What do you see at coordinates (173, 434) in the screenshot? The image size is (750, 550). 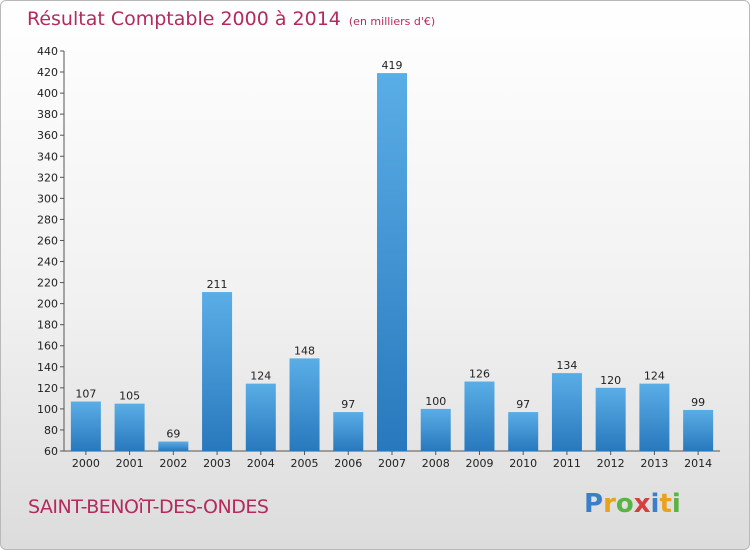 I see `data-label-2002: 69` at bounding box center [173, 434].